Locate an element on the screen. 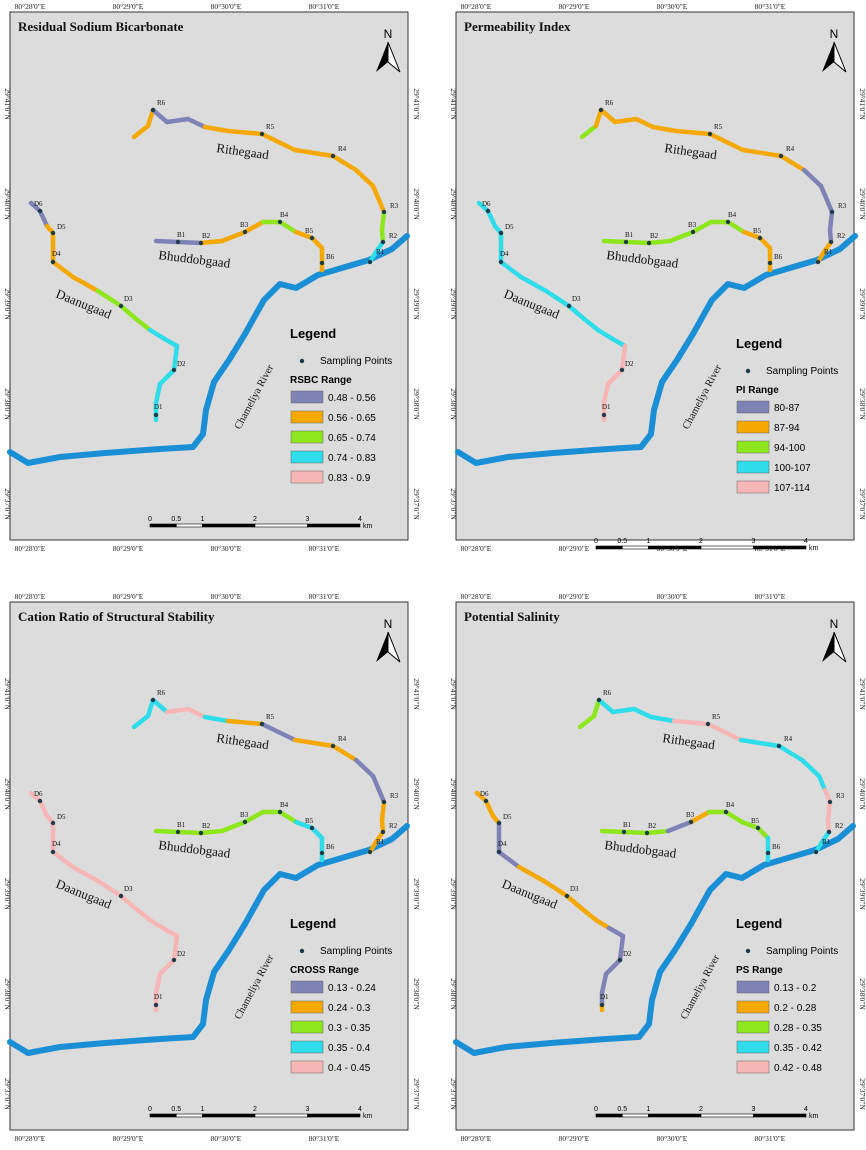  map-title: Potential Salinity is located at coordinates (512, 616).